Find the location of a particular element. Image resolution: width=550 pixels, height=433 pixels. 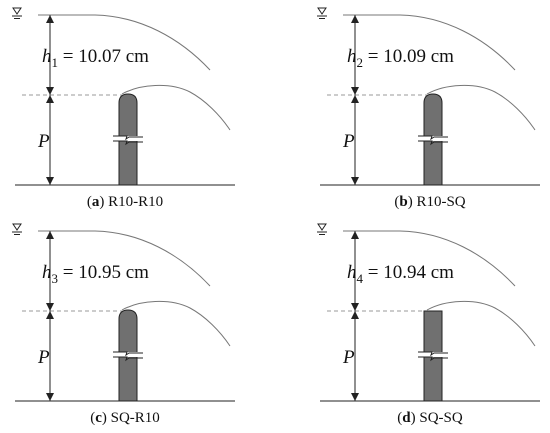

caption-text: R10-R10 is located at coordinates (135, 202).